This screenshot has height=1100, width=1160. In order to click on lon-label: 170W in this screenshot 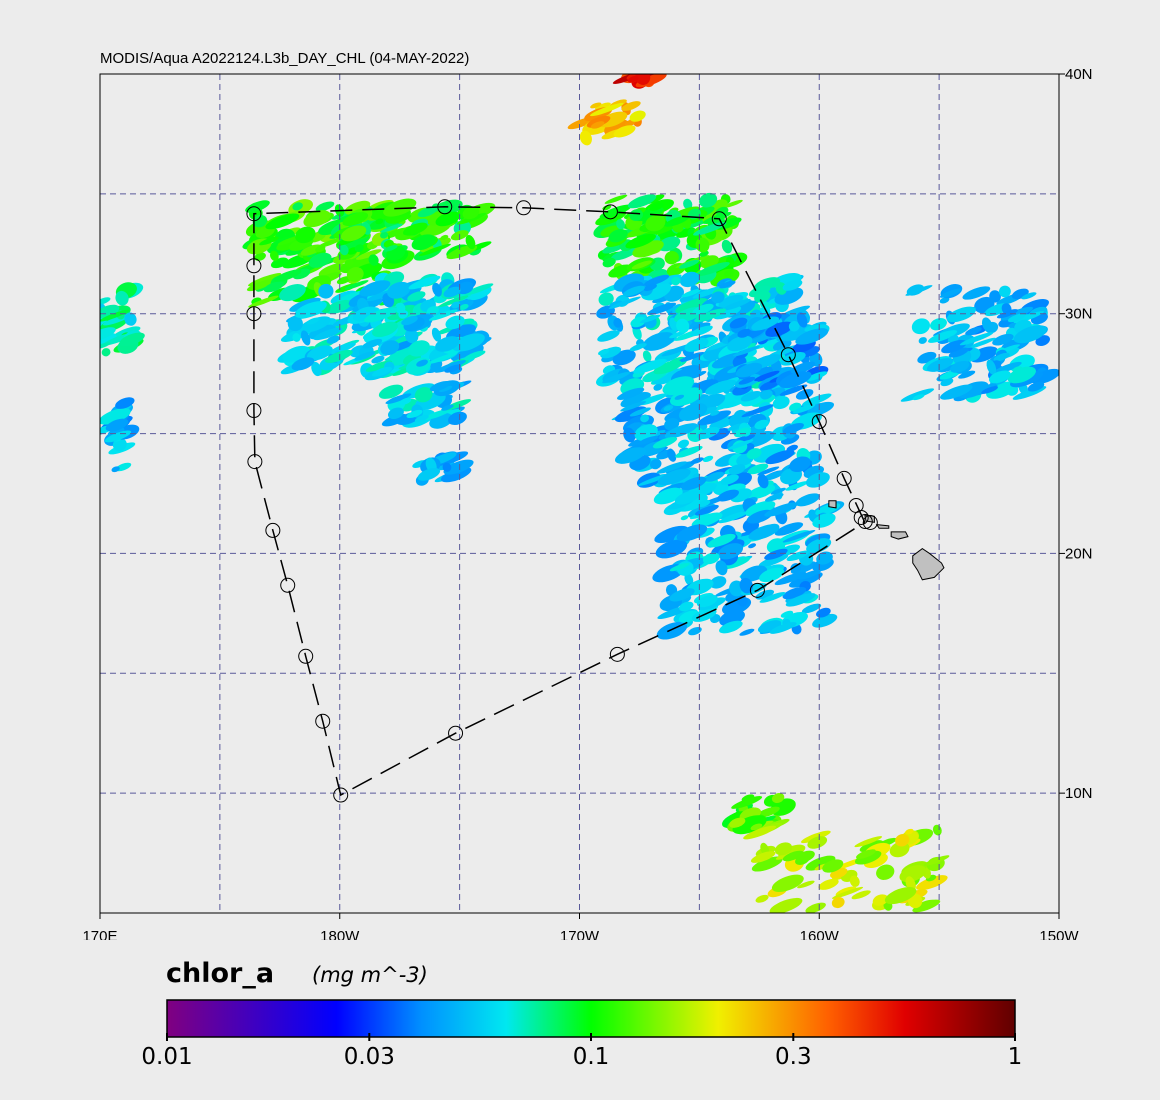, I will do `click(580, 934)`.